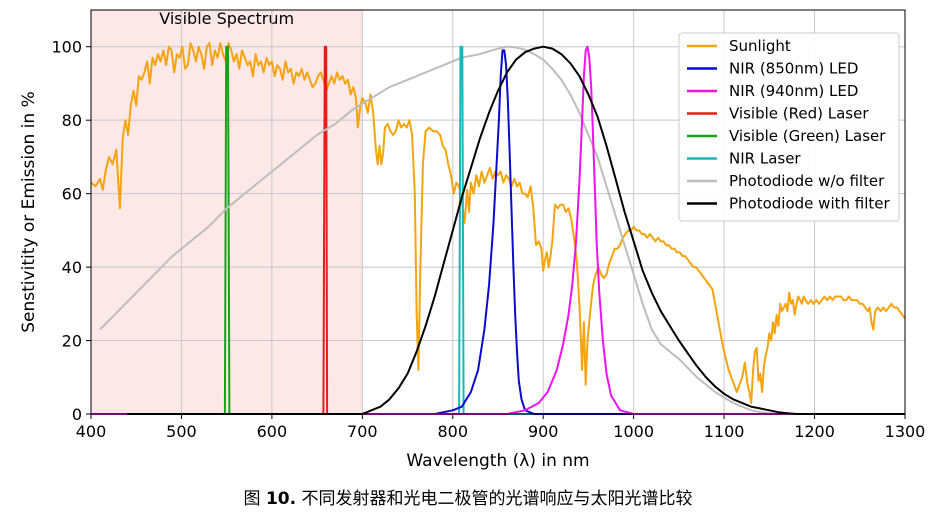  What do you see at coordinates (362, 431) in the screenshot?
I see `x-tick-label: 700` at bounding box center [362, 431].